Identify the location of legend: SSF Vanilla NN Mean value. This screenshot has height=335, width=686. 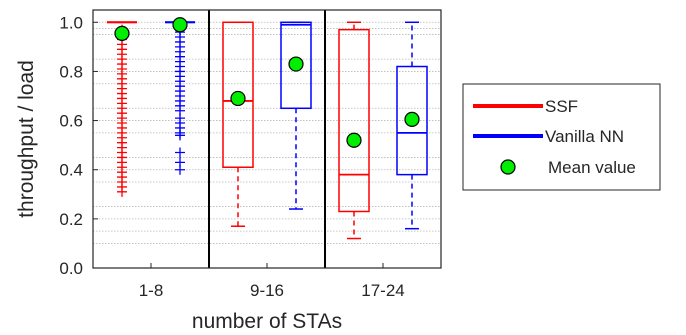
(561, 137).